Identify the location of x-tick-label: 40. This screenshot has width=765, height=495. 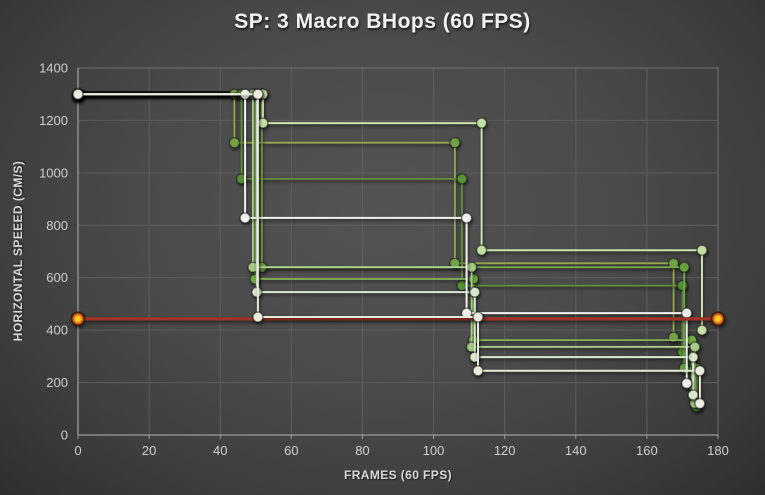
(220, 450).